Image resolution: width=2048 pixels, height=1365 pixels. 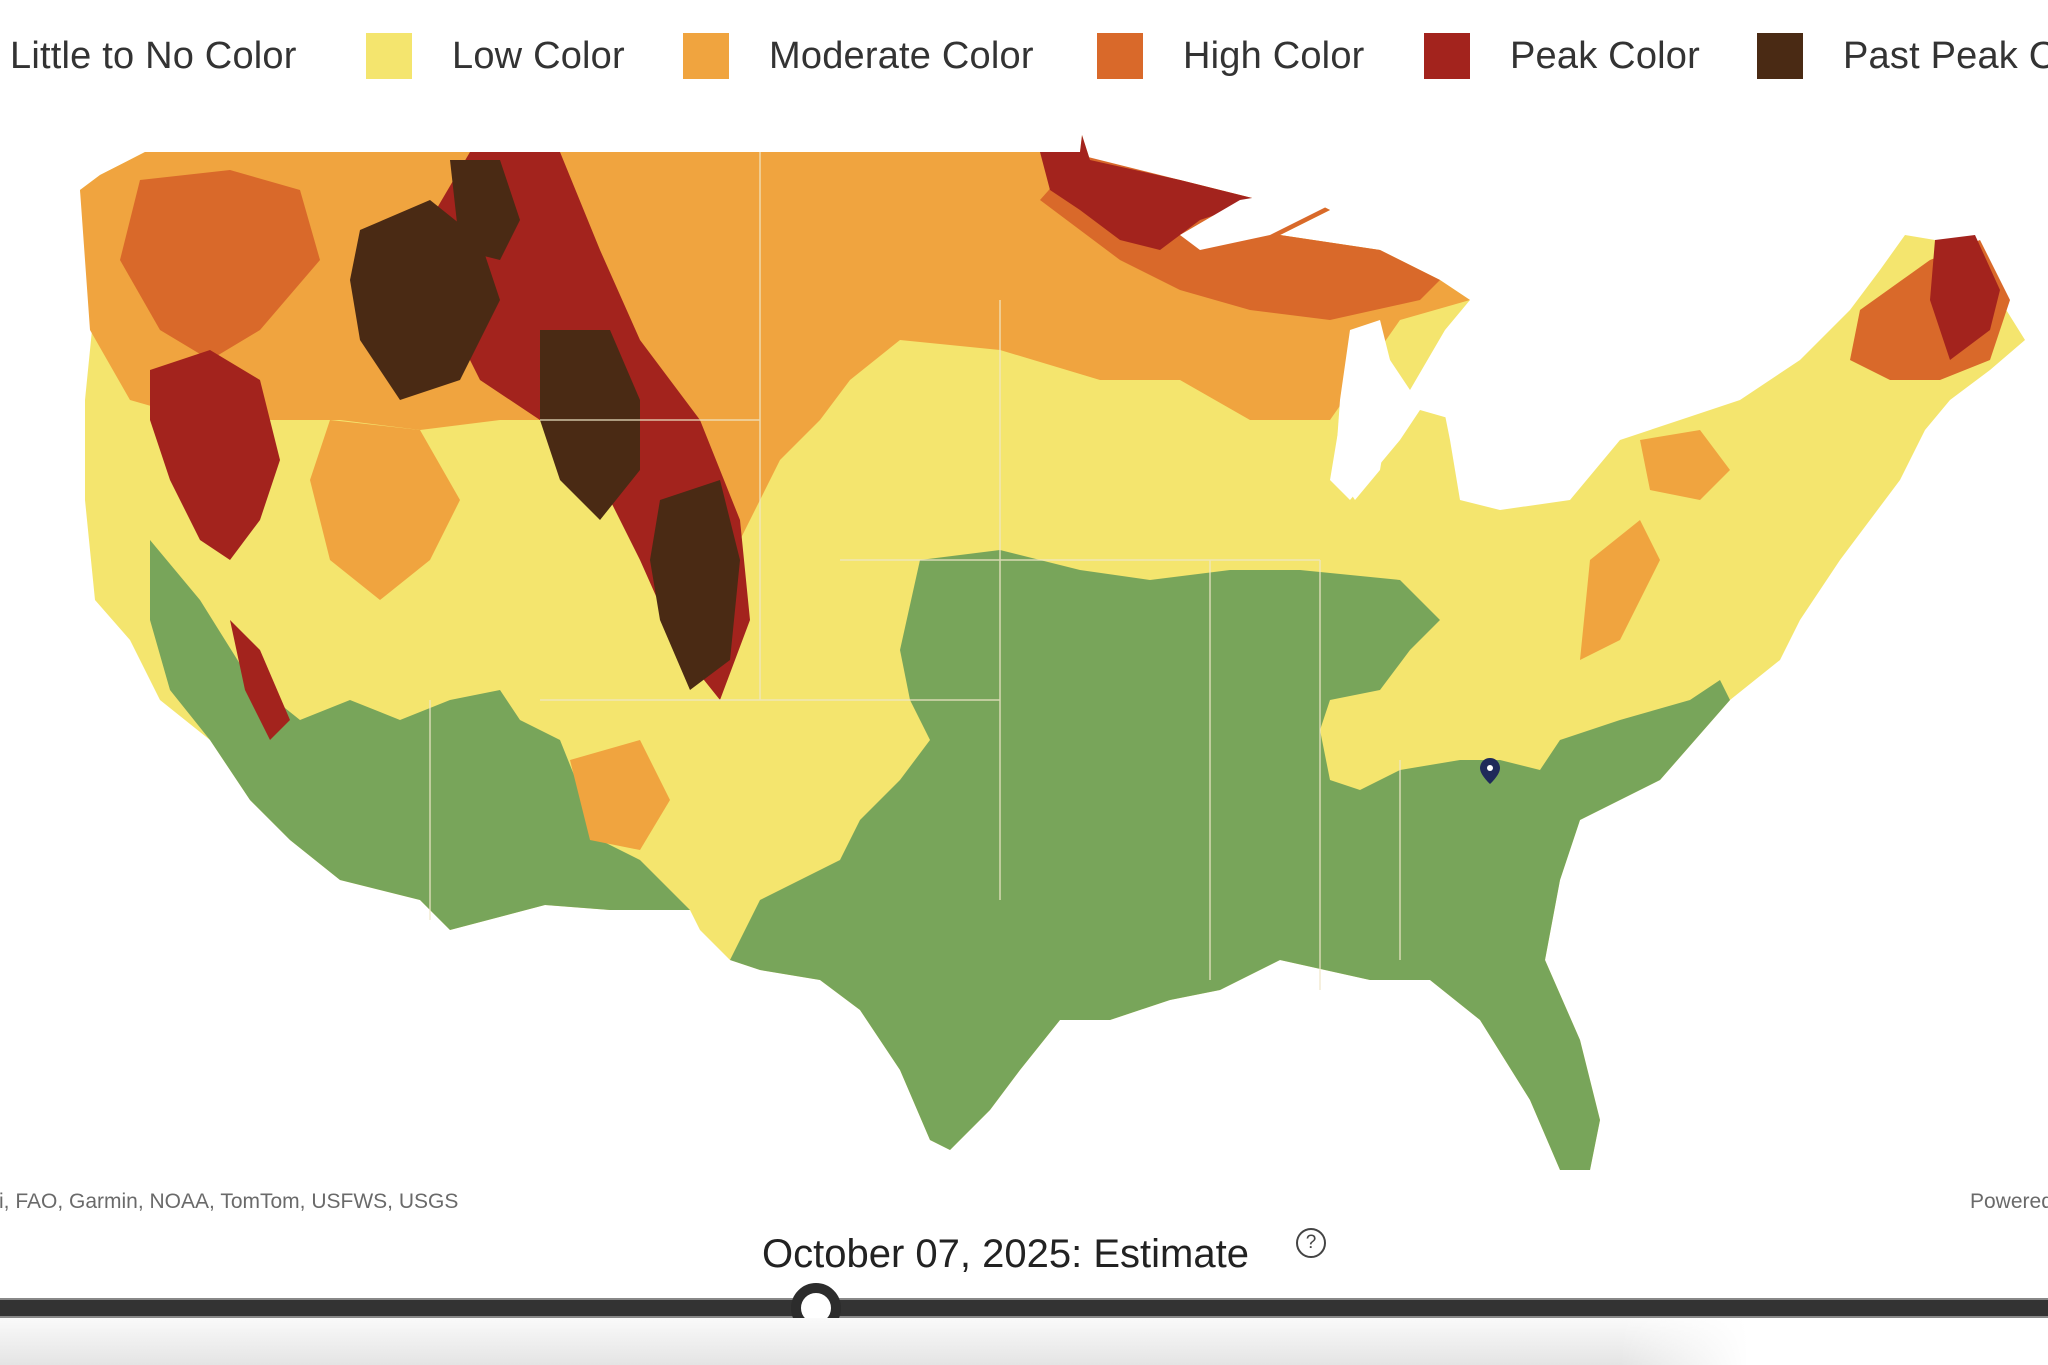 I want to click on region-peak-color-maine, so click(x=1965, y=297).